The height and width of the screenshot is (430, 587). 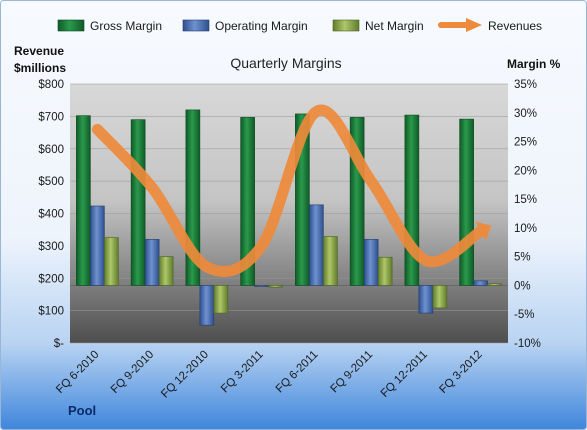 I want to click on left-tick-label: $800, so click(x=51, y=85).